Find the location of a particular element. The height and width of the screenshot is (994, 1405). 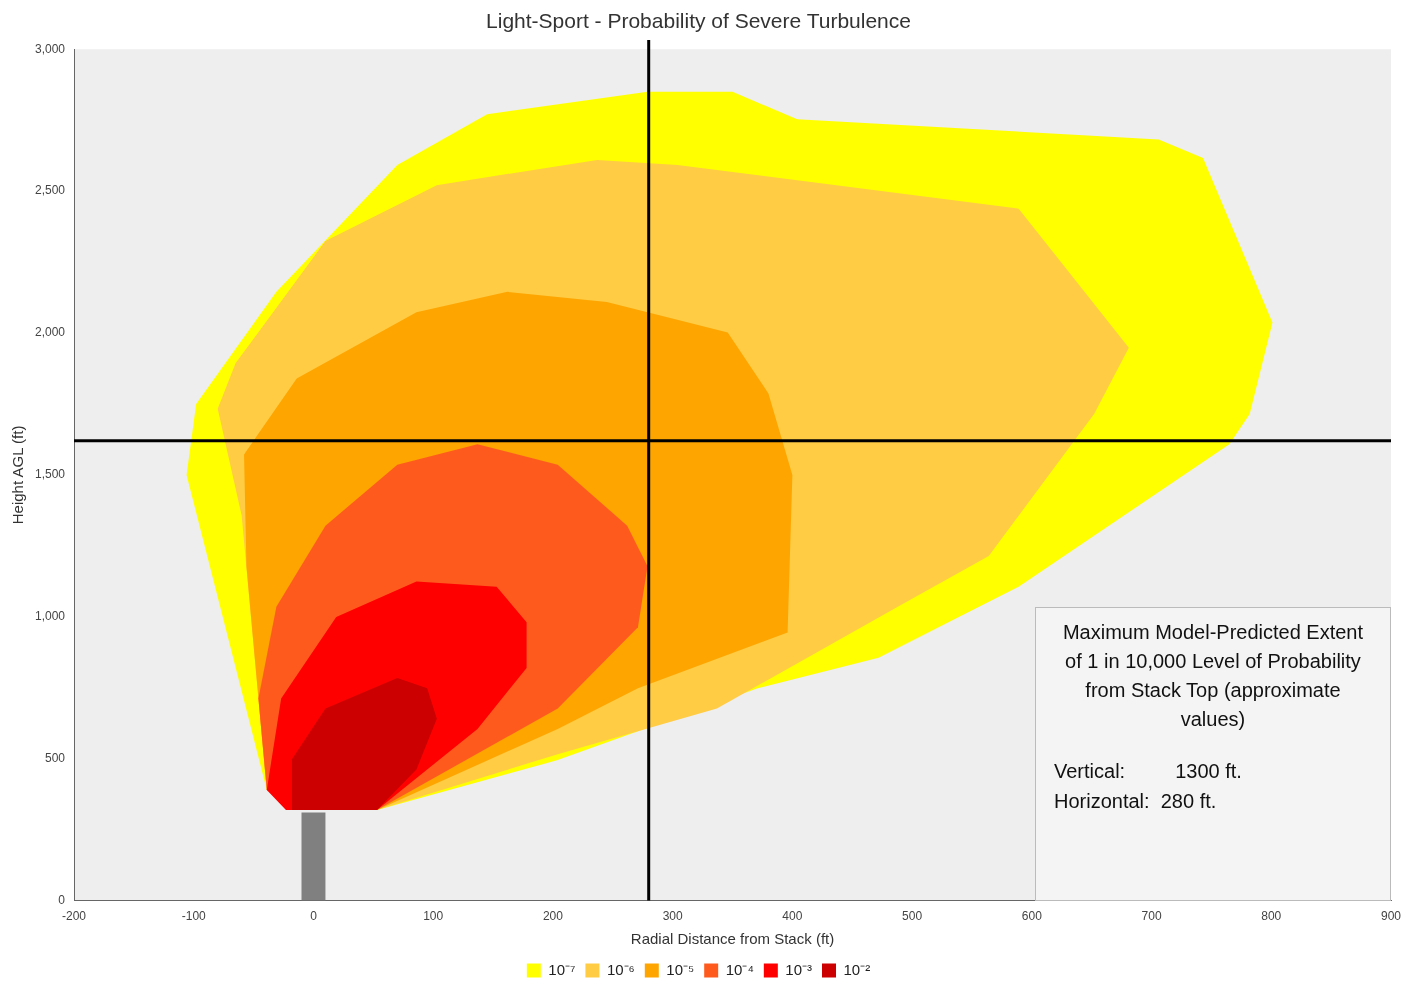

y-tick-label: 0 is located at coordinates (62, 899).